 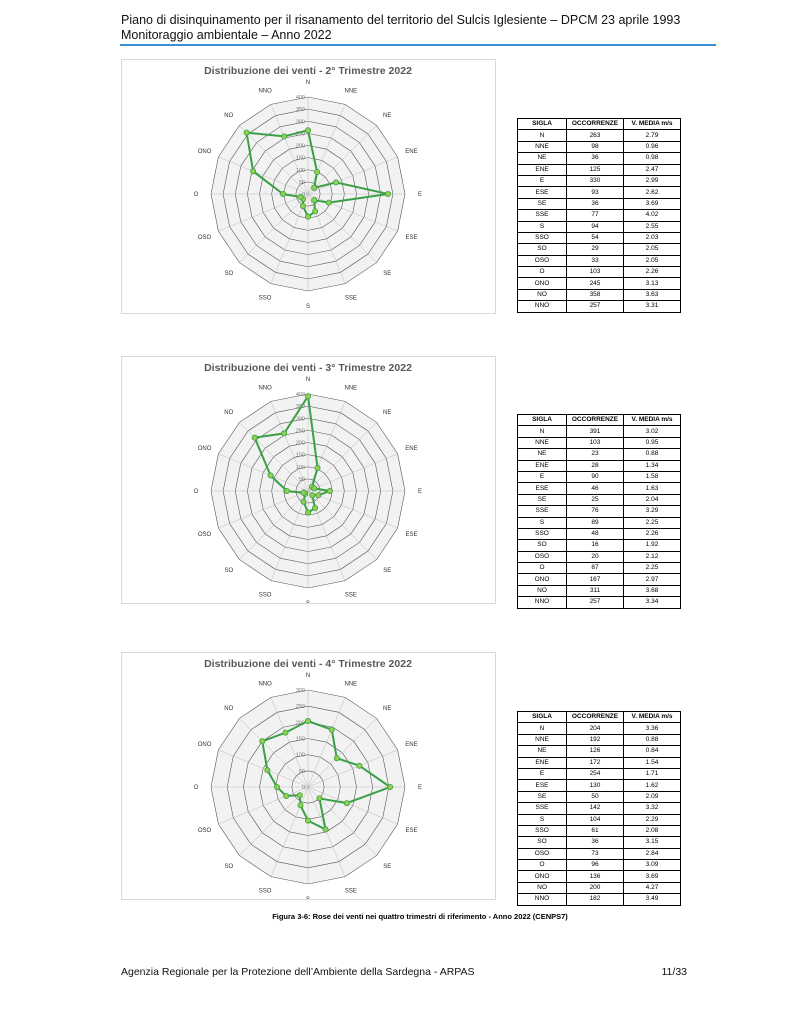 What do you see at coordinates (652, 511) in the screenshot?
I see `cell-vmedia: 3.29` at bounding box center [652, 511].